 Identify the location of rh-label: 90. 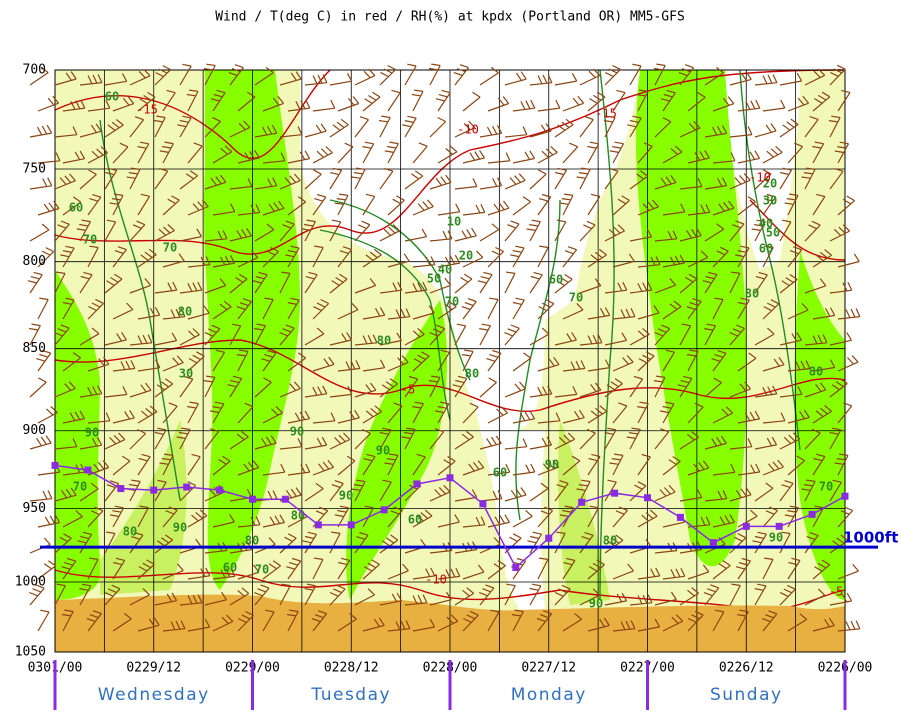
(92, 433).